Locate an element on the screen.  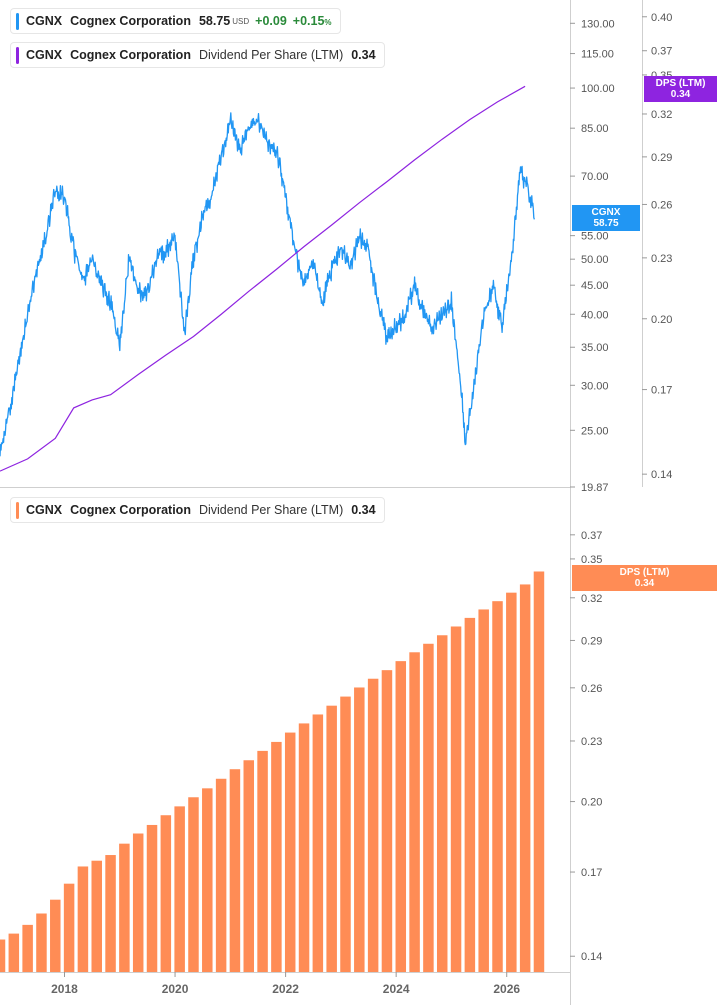
bar-tick-label: 0.17 is located at coordinates (591, 873).